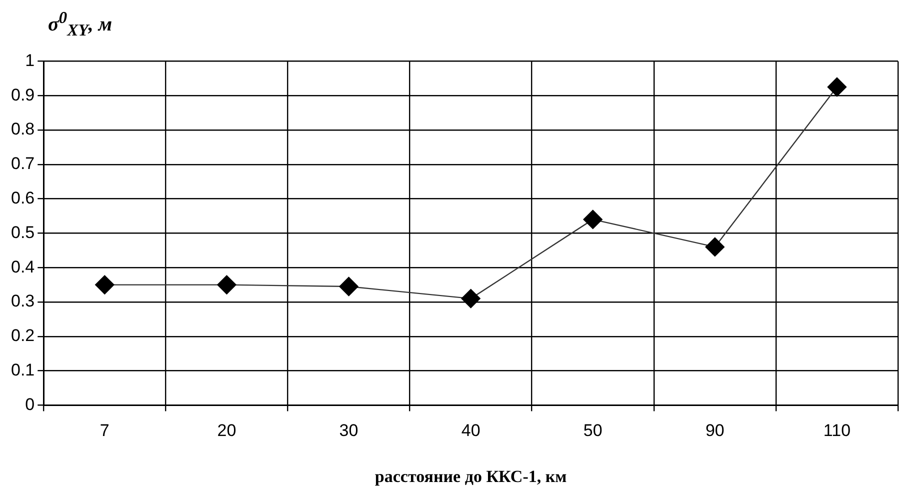  I want to click on y-tick-label: 0.8, so click(22, 129).